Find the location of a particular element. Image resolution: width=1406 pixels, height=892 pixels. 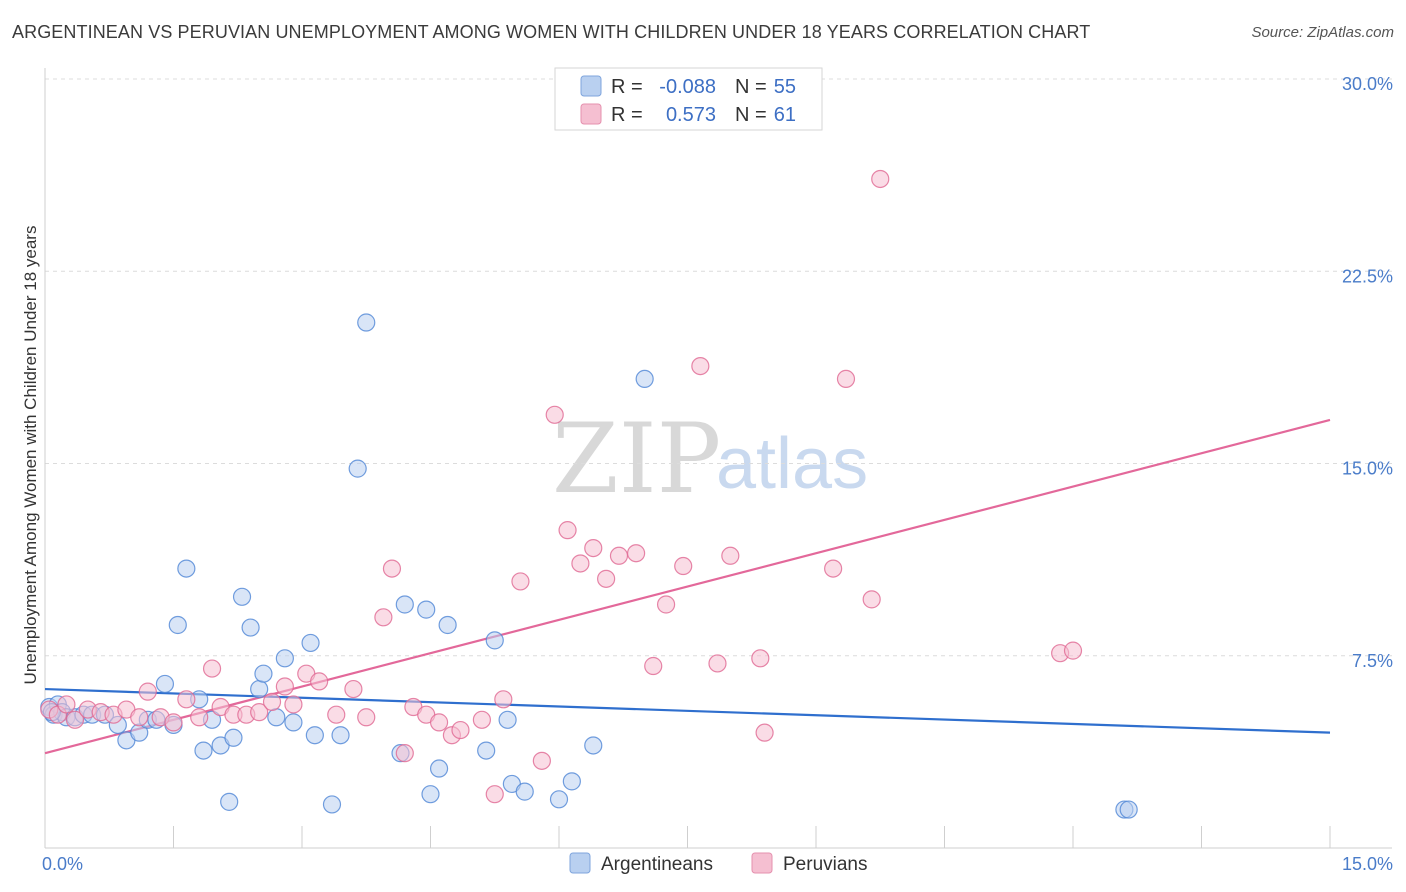

legend-swatch-peruvians is located at coordinates (591, 114).